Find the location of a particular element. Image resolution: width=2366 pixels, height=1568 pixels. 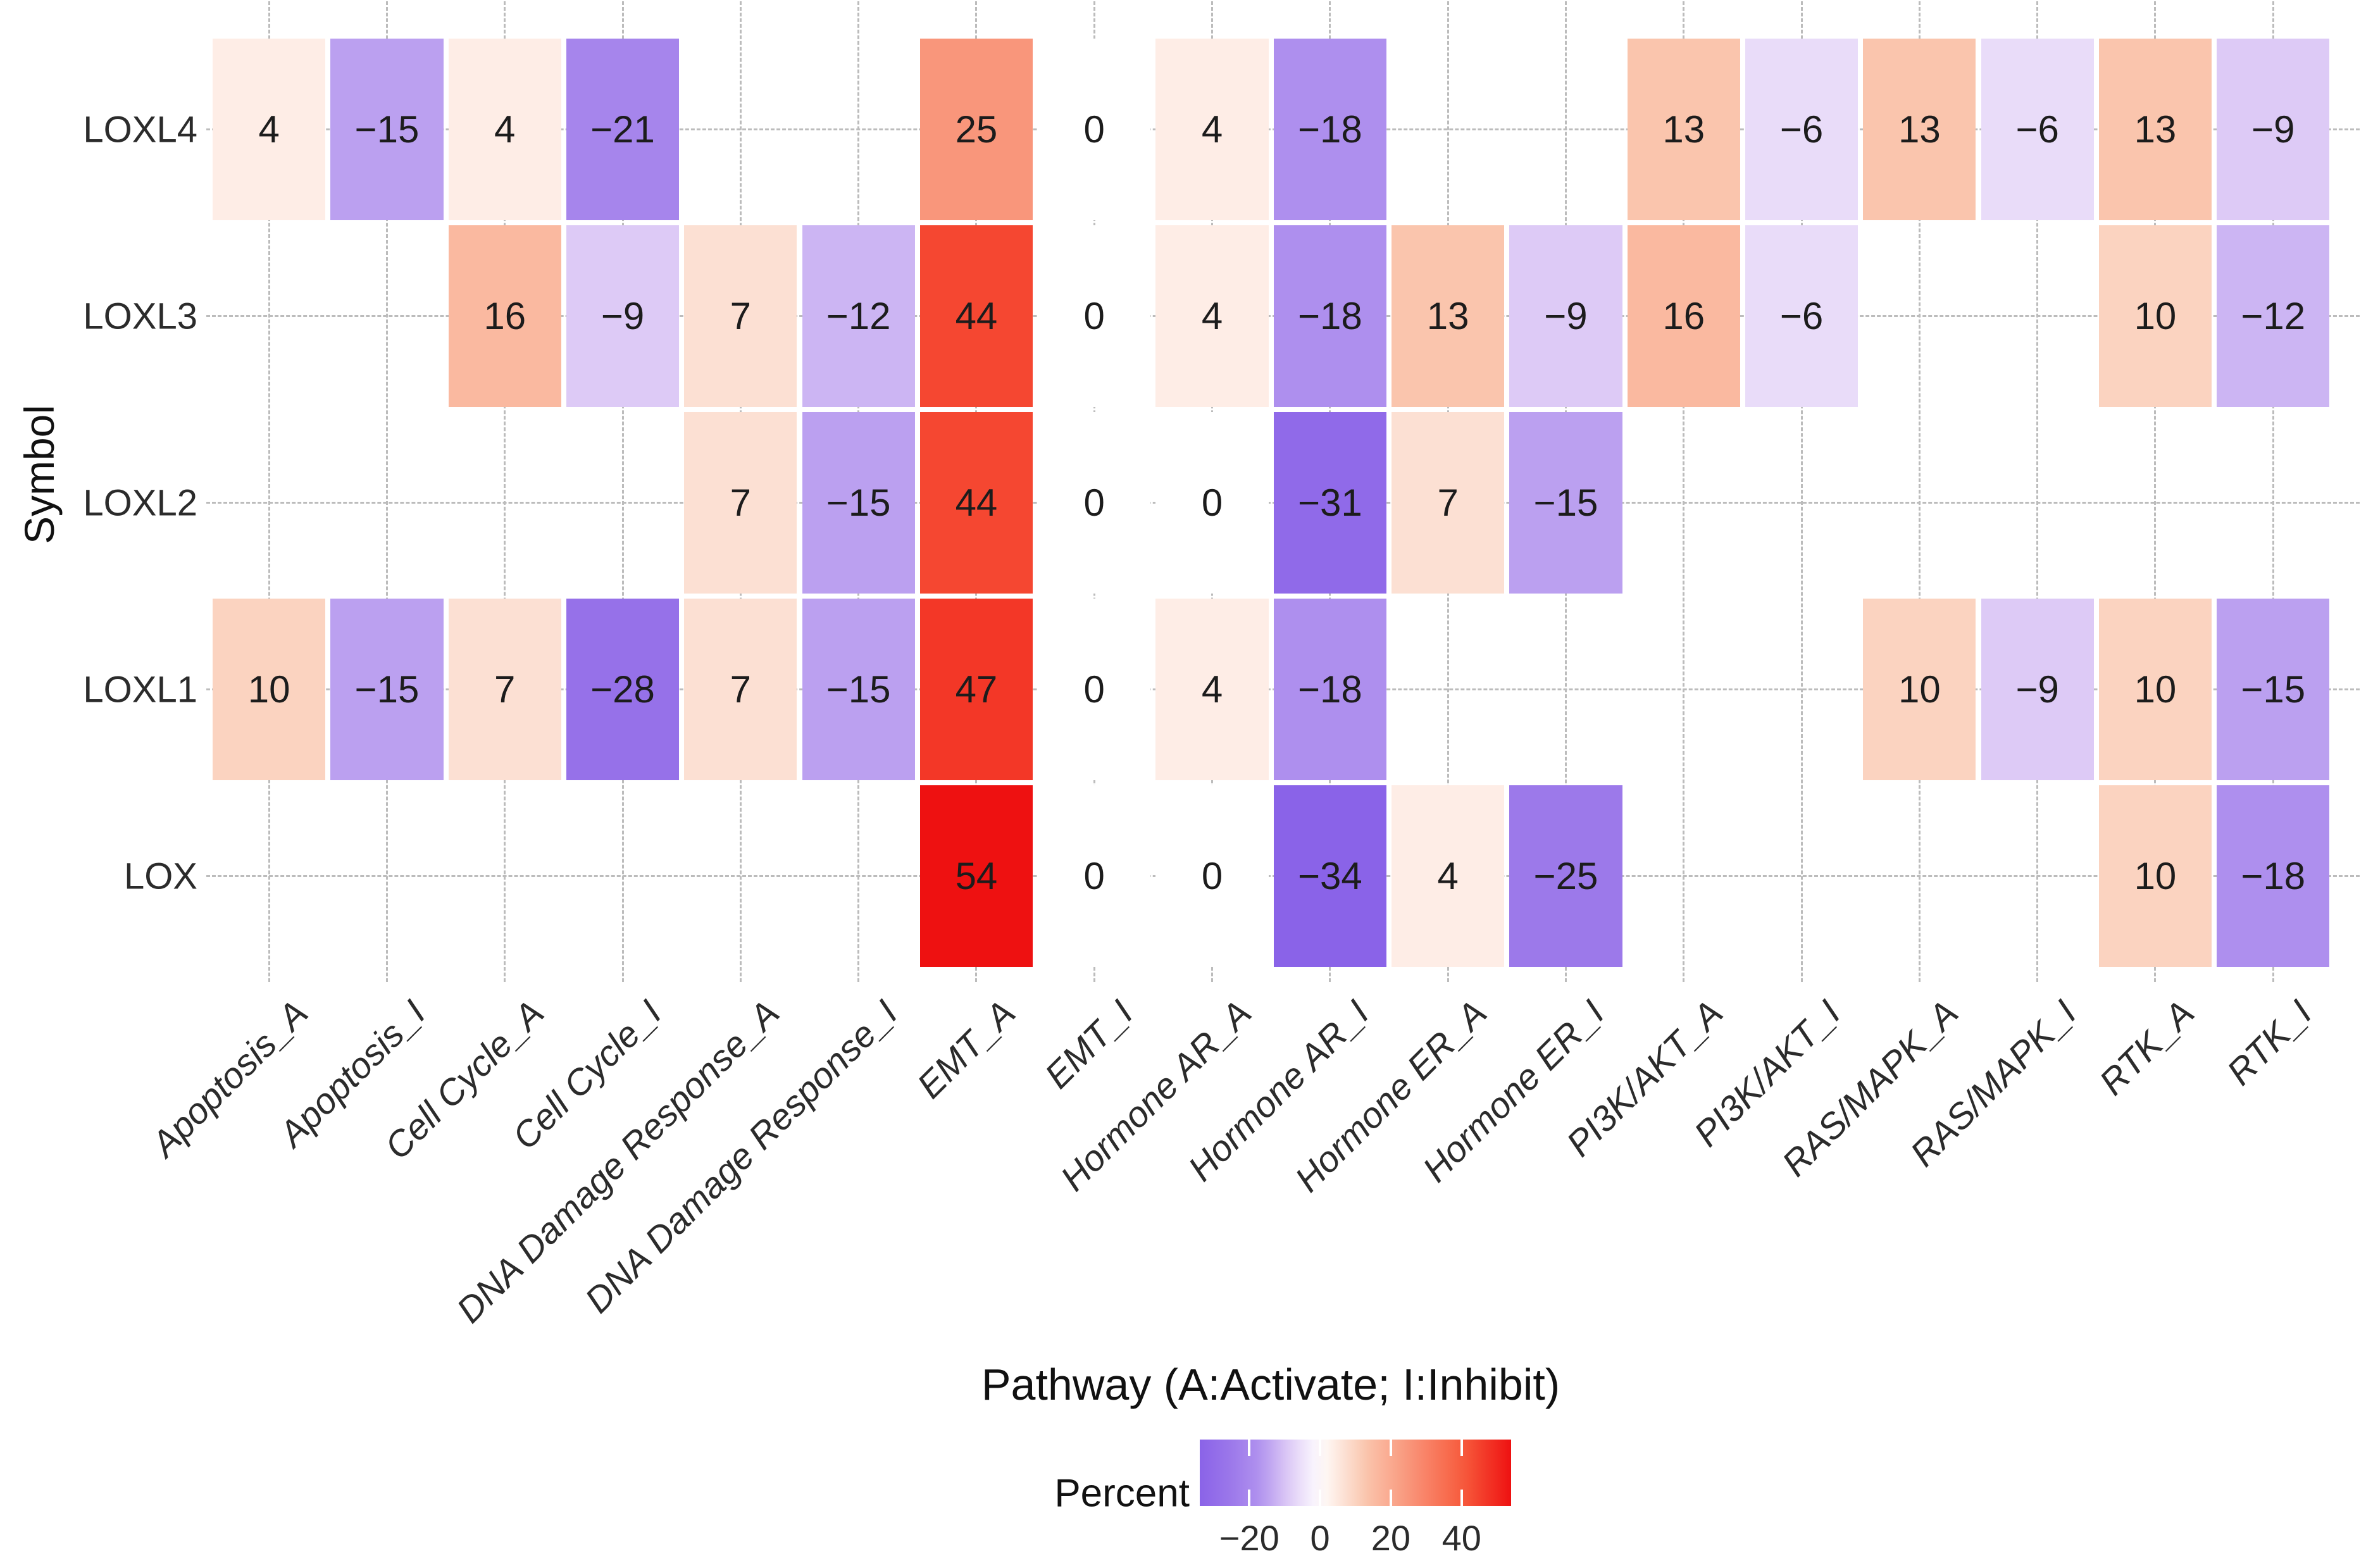

row-label-lox: LOX is located at coordinates (160, 876).